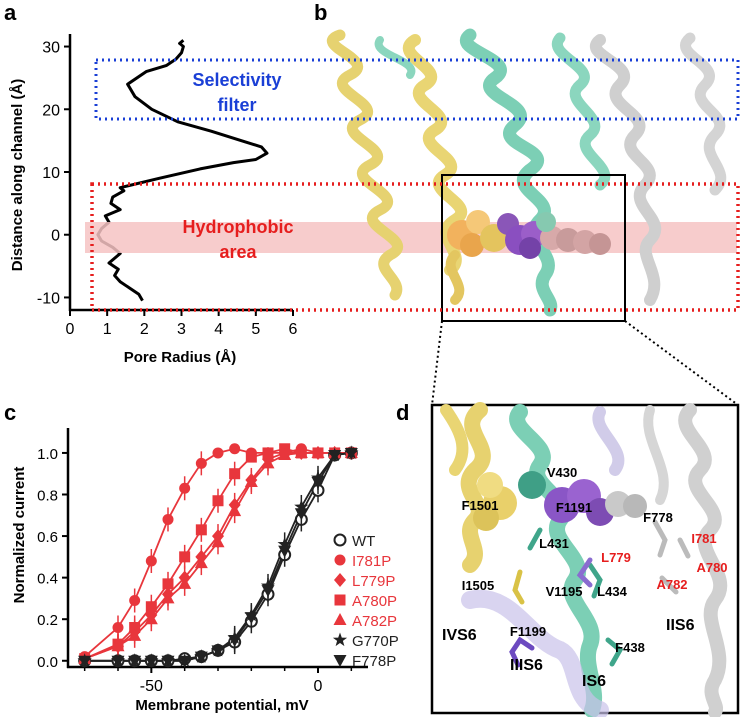  I want to click on panel-c-yticks: 0.0 0.2 0.4 0.6 0.8 1.0, so click(52, 558).